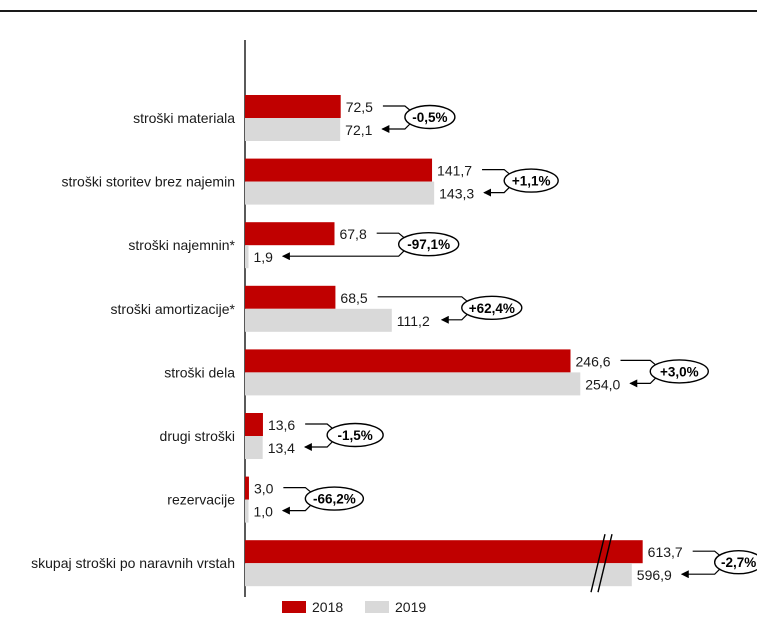 The image size is (757, 617). Describe the element at coordinates (408, 361) in the screenshot. I see `bar-2018-stroski-dela` at that location.